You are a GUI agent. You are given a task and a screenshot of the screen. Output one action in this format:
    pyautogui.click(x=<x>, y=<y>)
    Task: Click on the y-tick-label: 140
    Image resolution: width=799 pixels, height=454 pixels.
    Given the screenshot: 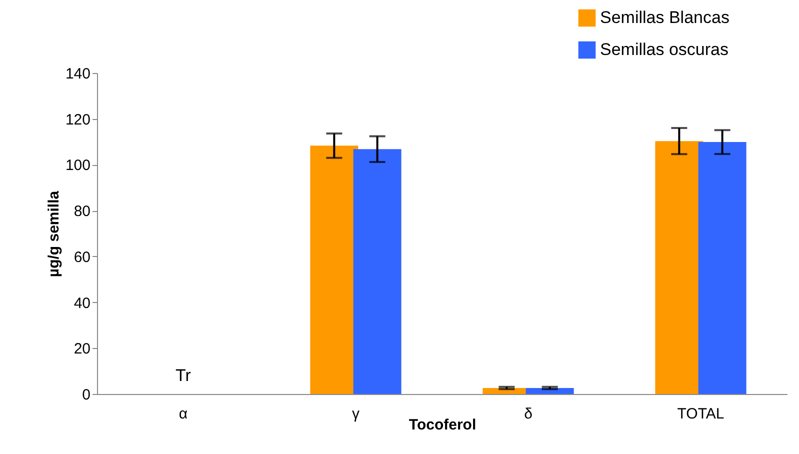 What is the action you would take?
    pyautogui.click(x=77, y=74)
    